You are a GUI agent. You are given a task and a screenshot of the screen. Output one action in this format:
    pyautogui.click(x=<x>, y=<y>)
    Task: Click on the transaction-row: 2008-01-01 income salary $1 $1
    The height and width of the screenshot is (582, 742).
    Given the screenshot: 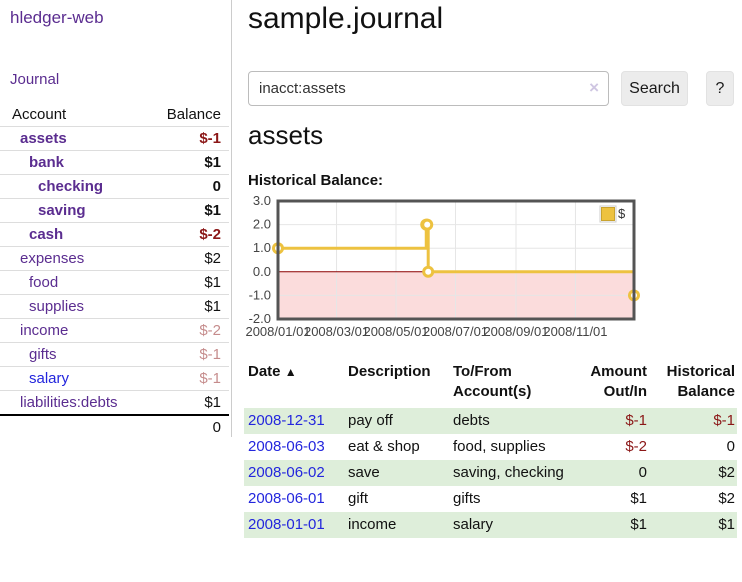 What is the action you would take?
    pyautogui.click(x=490, y=525)
    